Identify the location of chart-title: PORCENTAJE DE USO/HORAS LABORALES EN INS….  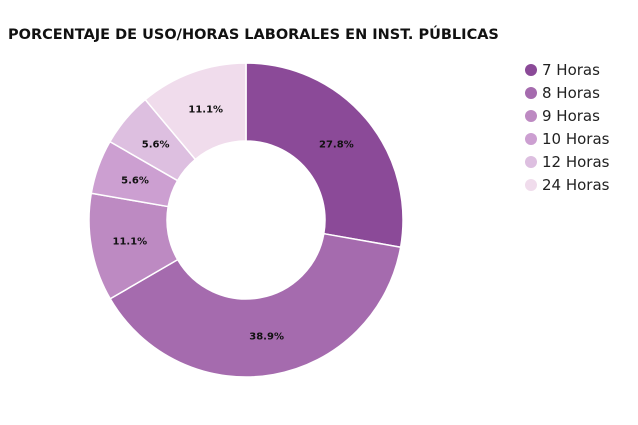
(253, 35).